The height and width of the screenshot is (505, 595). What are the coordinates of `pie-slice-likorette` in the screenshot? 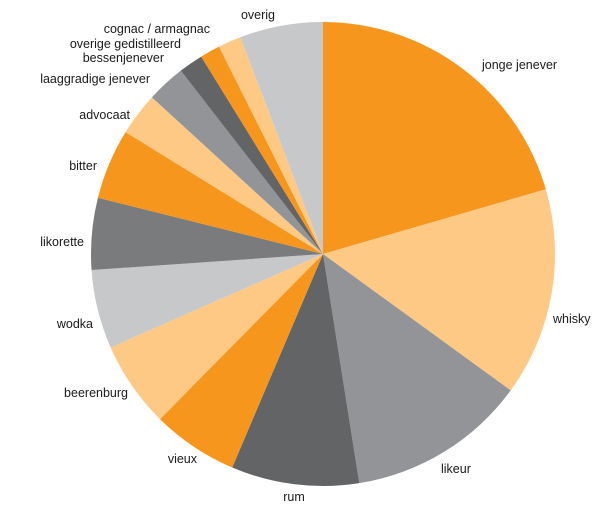 It's located at (207, 234).